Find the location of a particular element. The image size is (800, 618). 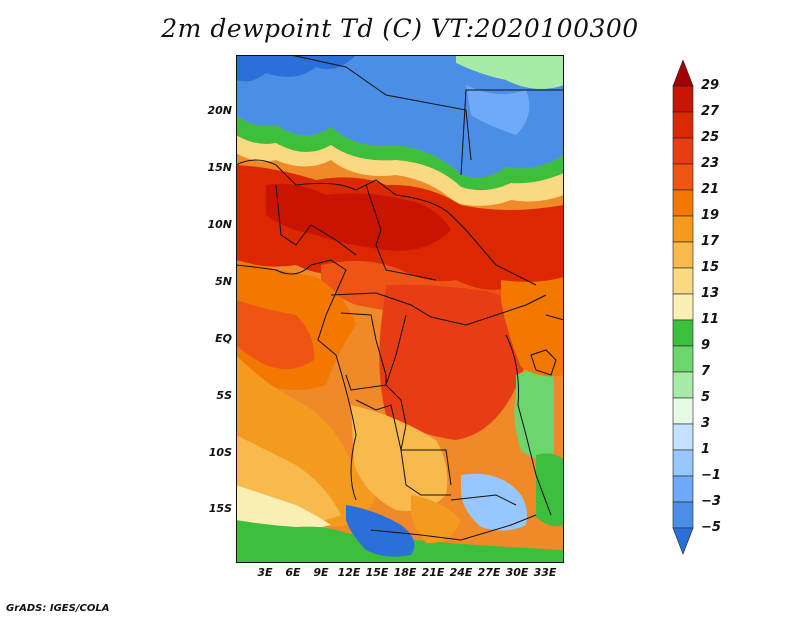

colorbar-label: −5 is located at coordinates (711, 527).